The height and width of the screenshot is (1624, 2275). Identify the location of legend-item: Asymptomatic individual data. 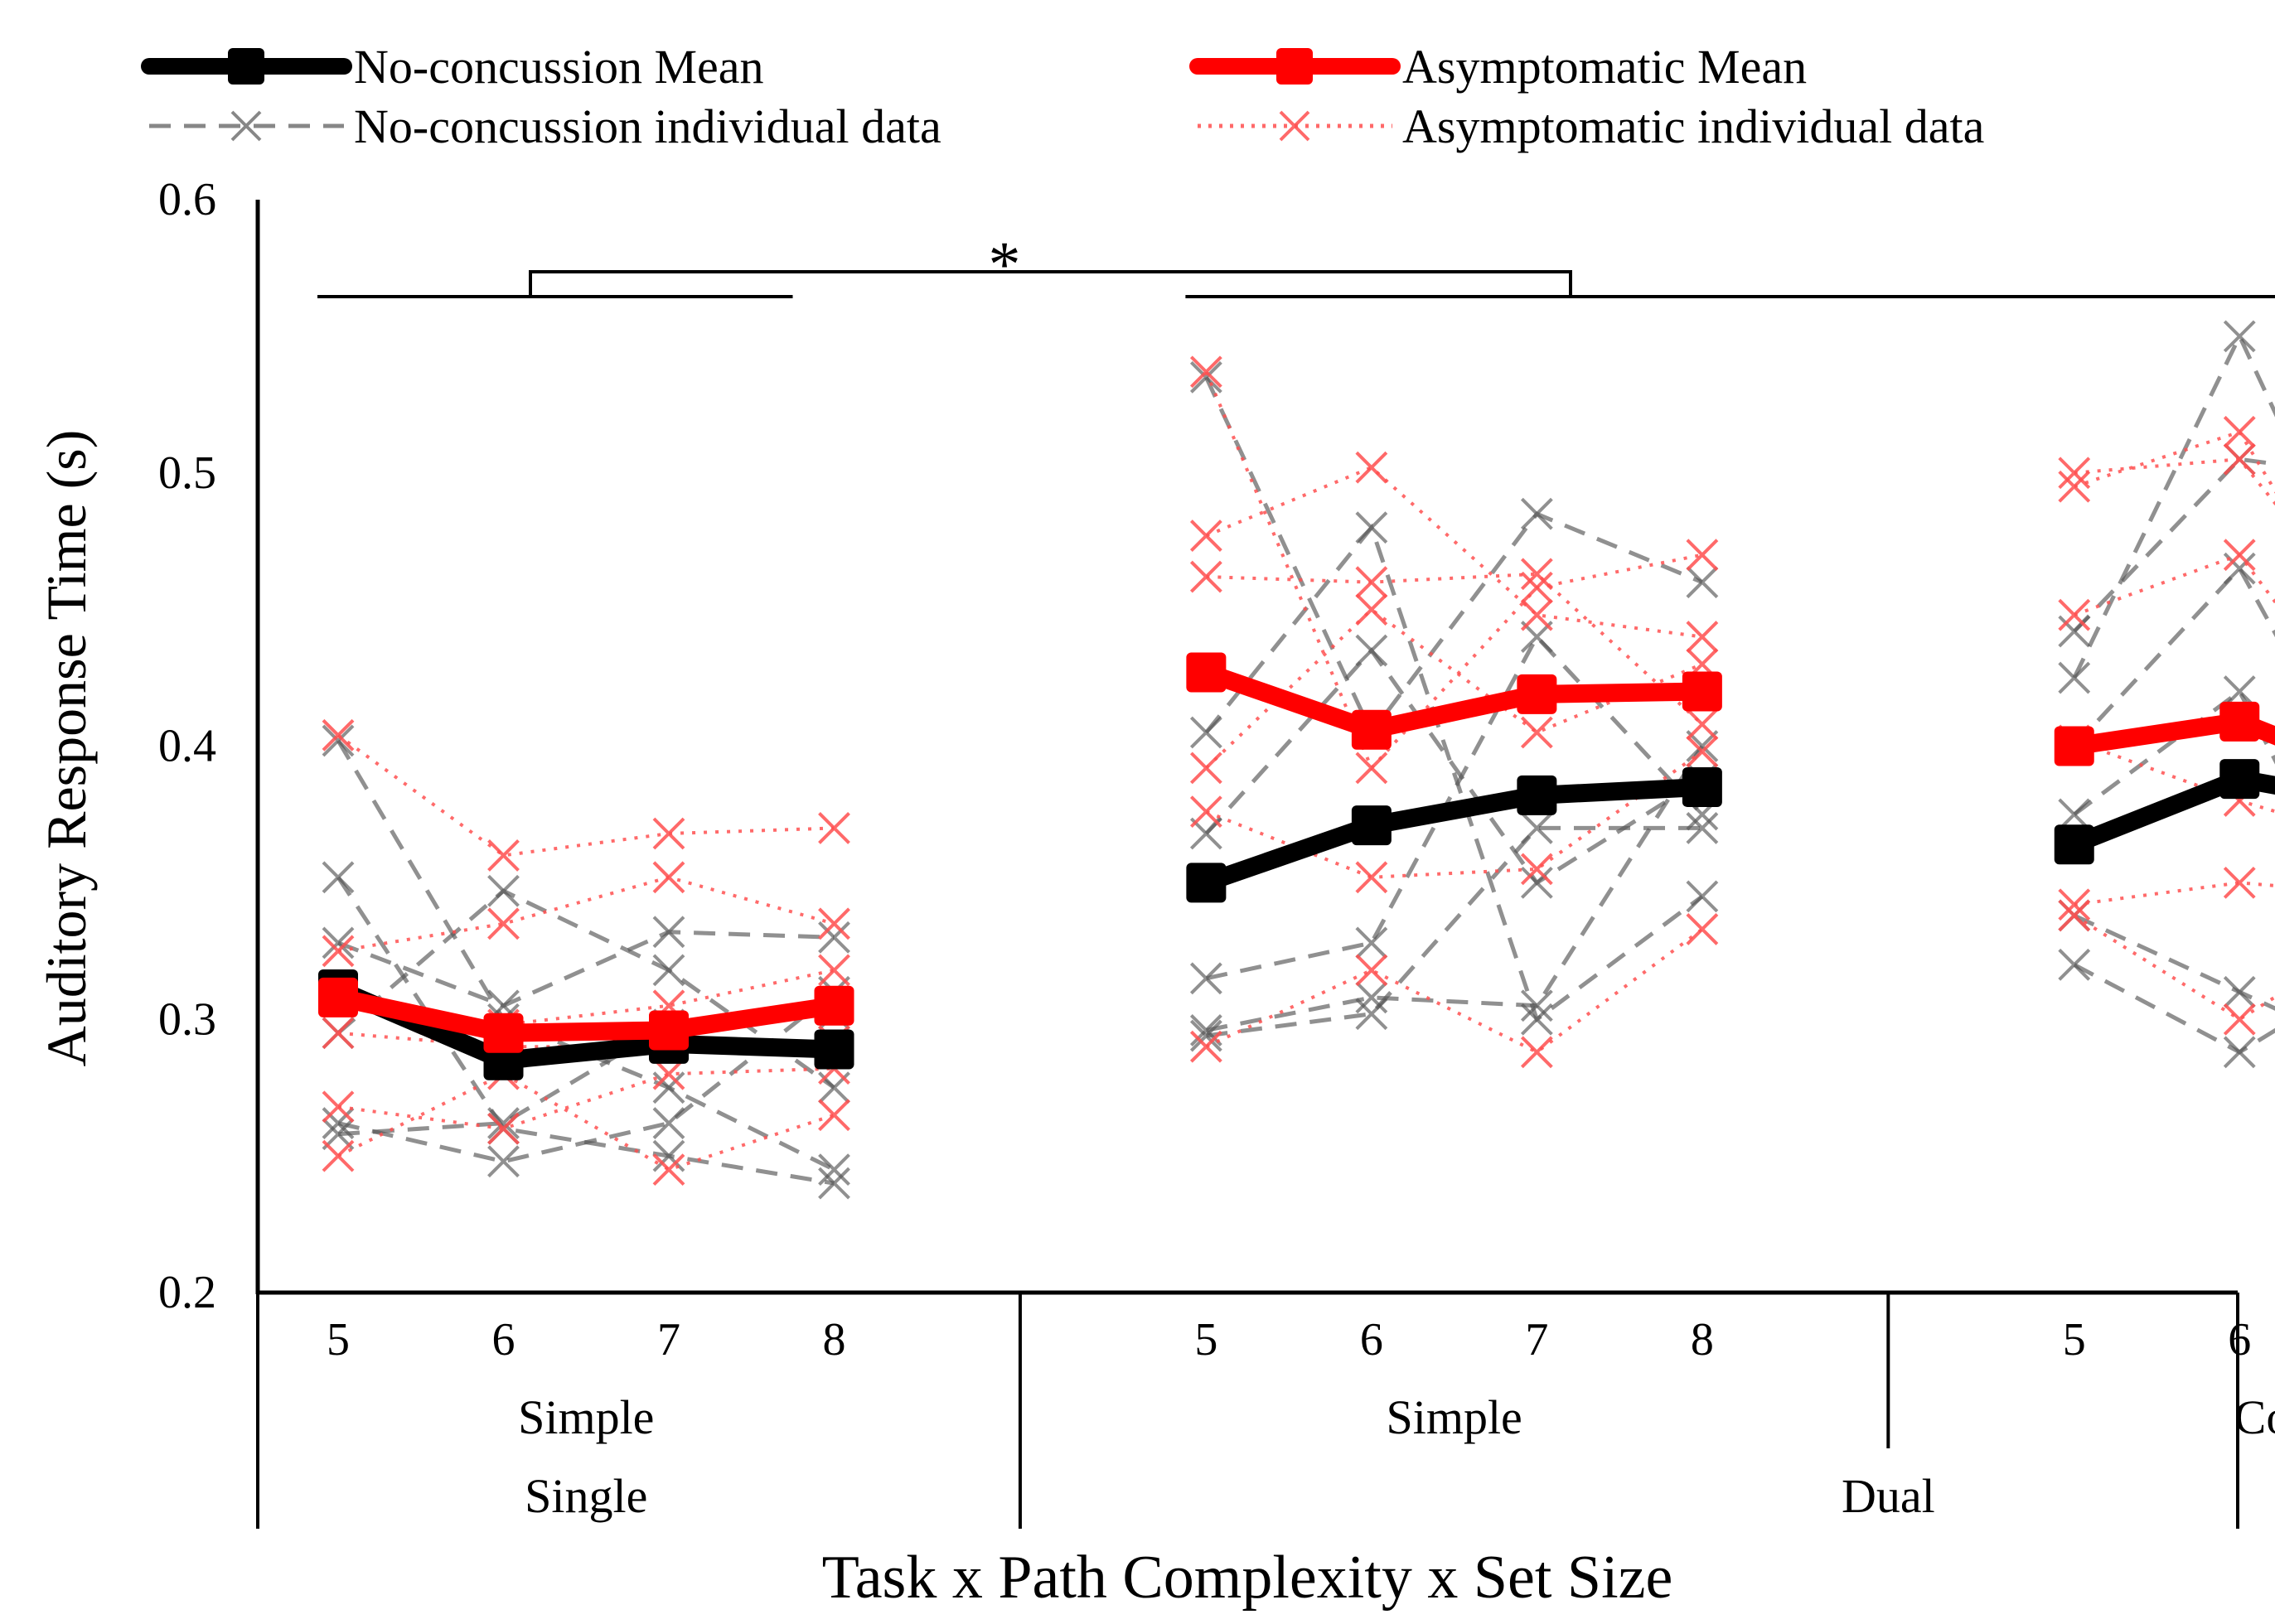
(1591, 126).